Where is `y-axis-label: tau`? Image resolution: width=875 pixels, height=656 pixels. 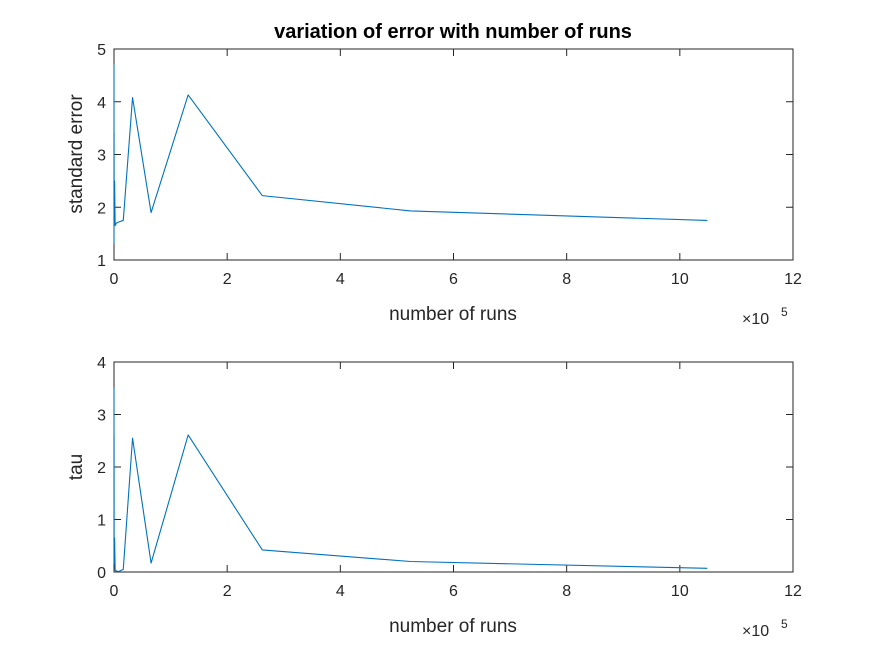
y-axis-label: tau is located at coordinates (76, 467).